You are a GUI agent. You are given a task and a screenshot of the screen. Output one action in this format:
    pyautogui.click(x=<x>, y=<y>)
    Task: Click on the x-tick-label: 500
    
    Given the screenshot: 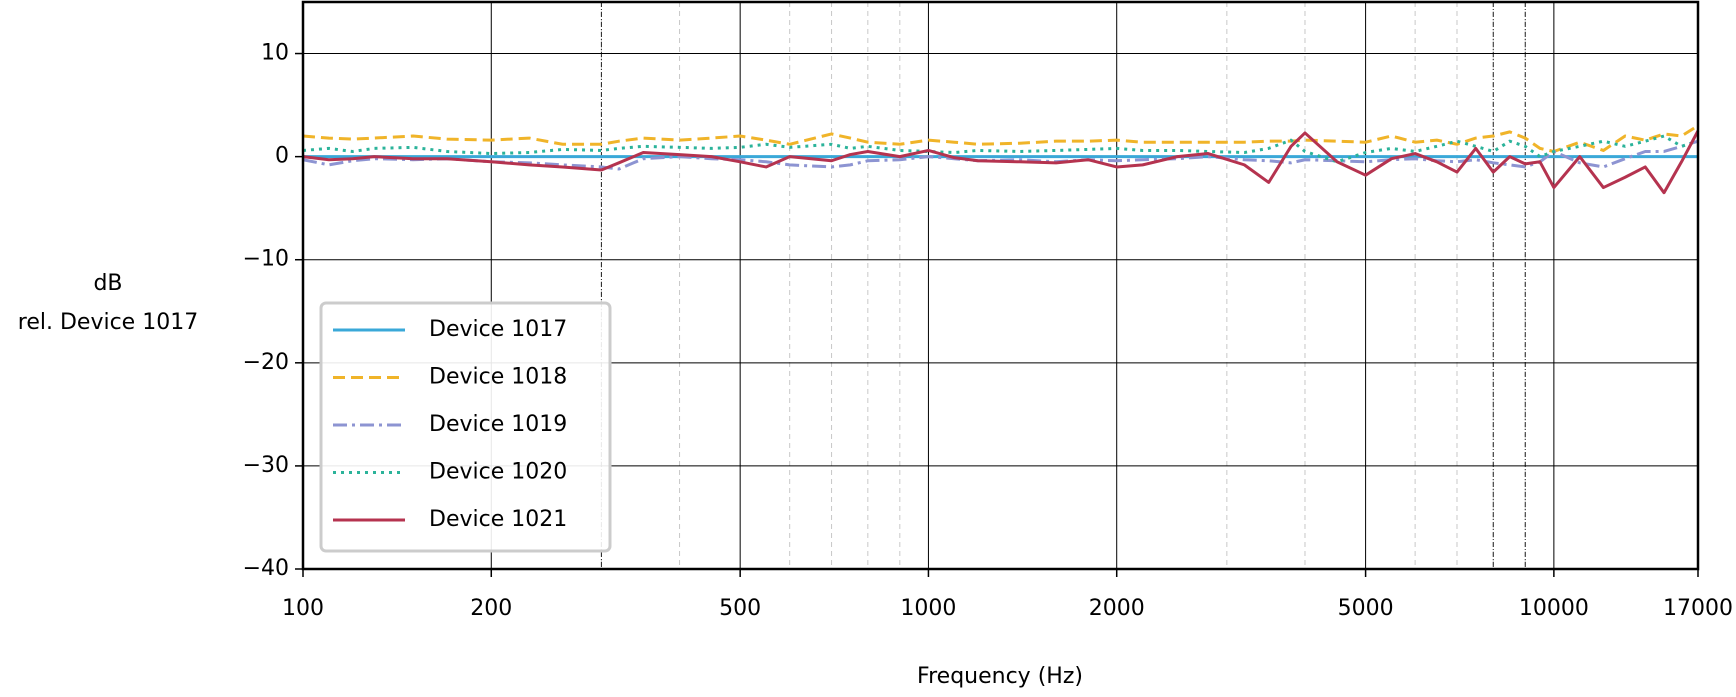 What is the action you would take?
    pyautogui.click(x=740, y=608)
    